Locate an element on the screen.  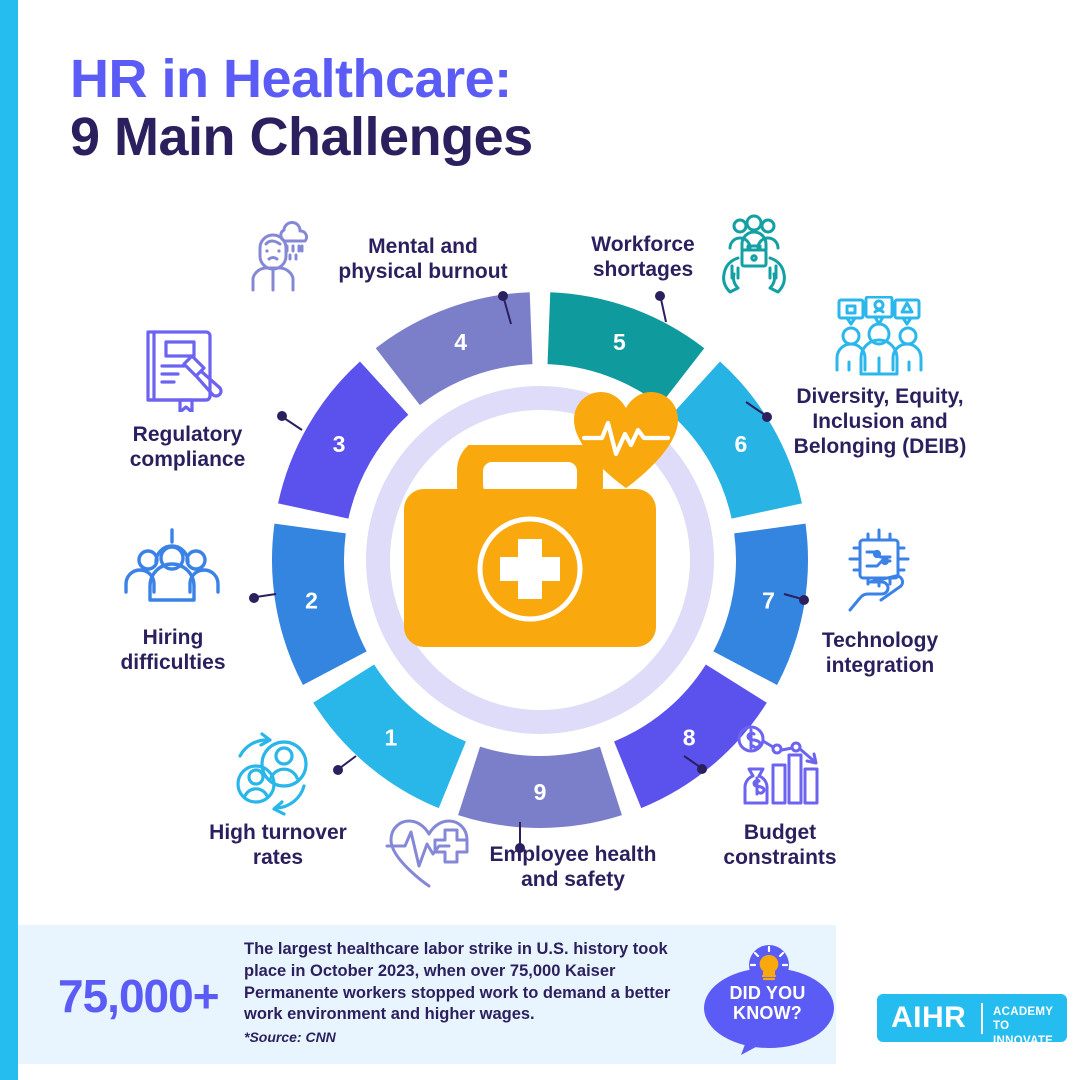
label-workforce-shortages: Workforce shortages is located at coordinates (643, 257).